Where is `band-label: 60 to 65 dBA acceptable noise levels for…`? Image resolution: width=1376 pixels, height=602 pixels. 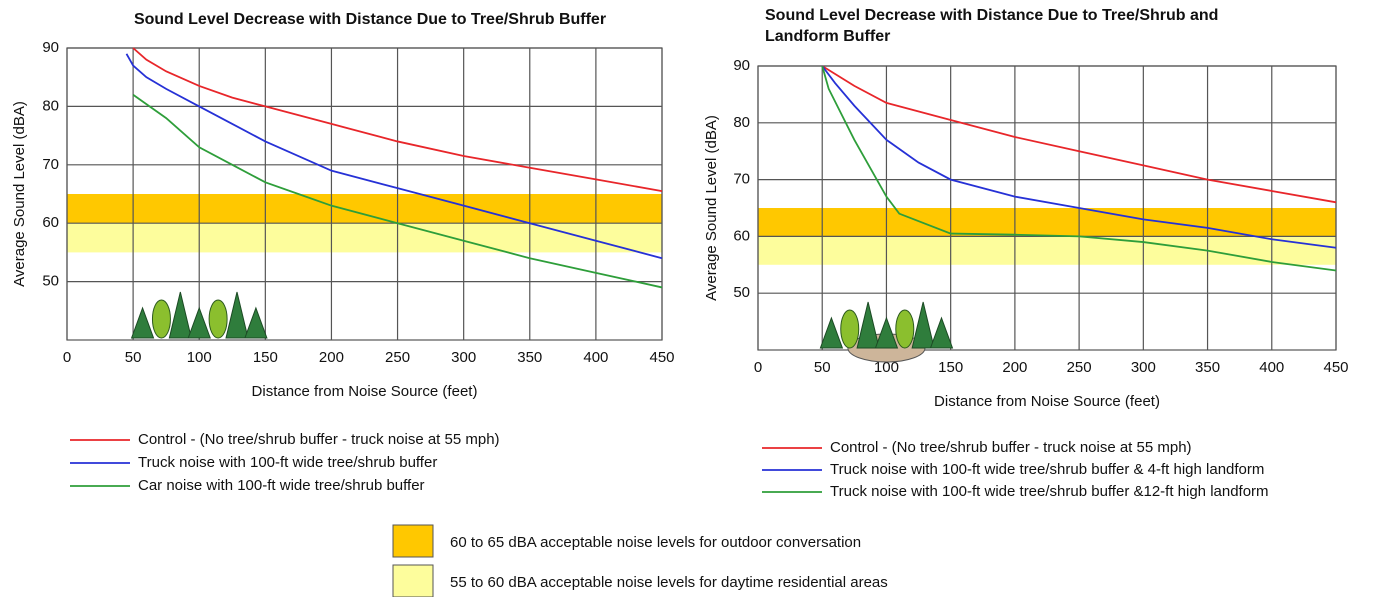
band-label: 60 to 65 dBA acceptable noise levels for… is located at coordinates (655, 542).